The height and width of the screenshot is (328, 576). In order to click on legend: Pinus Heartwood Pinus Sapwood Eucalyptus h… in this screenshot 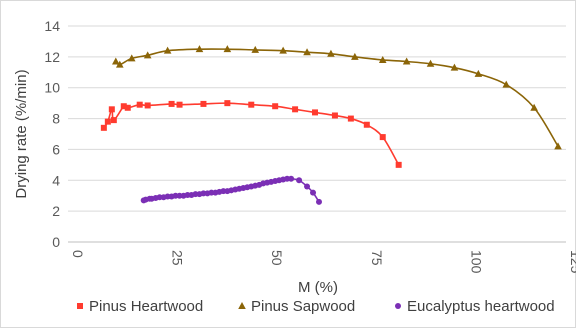, I will do `click(316, 306)`.